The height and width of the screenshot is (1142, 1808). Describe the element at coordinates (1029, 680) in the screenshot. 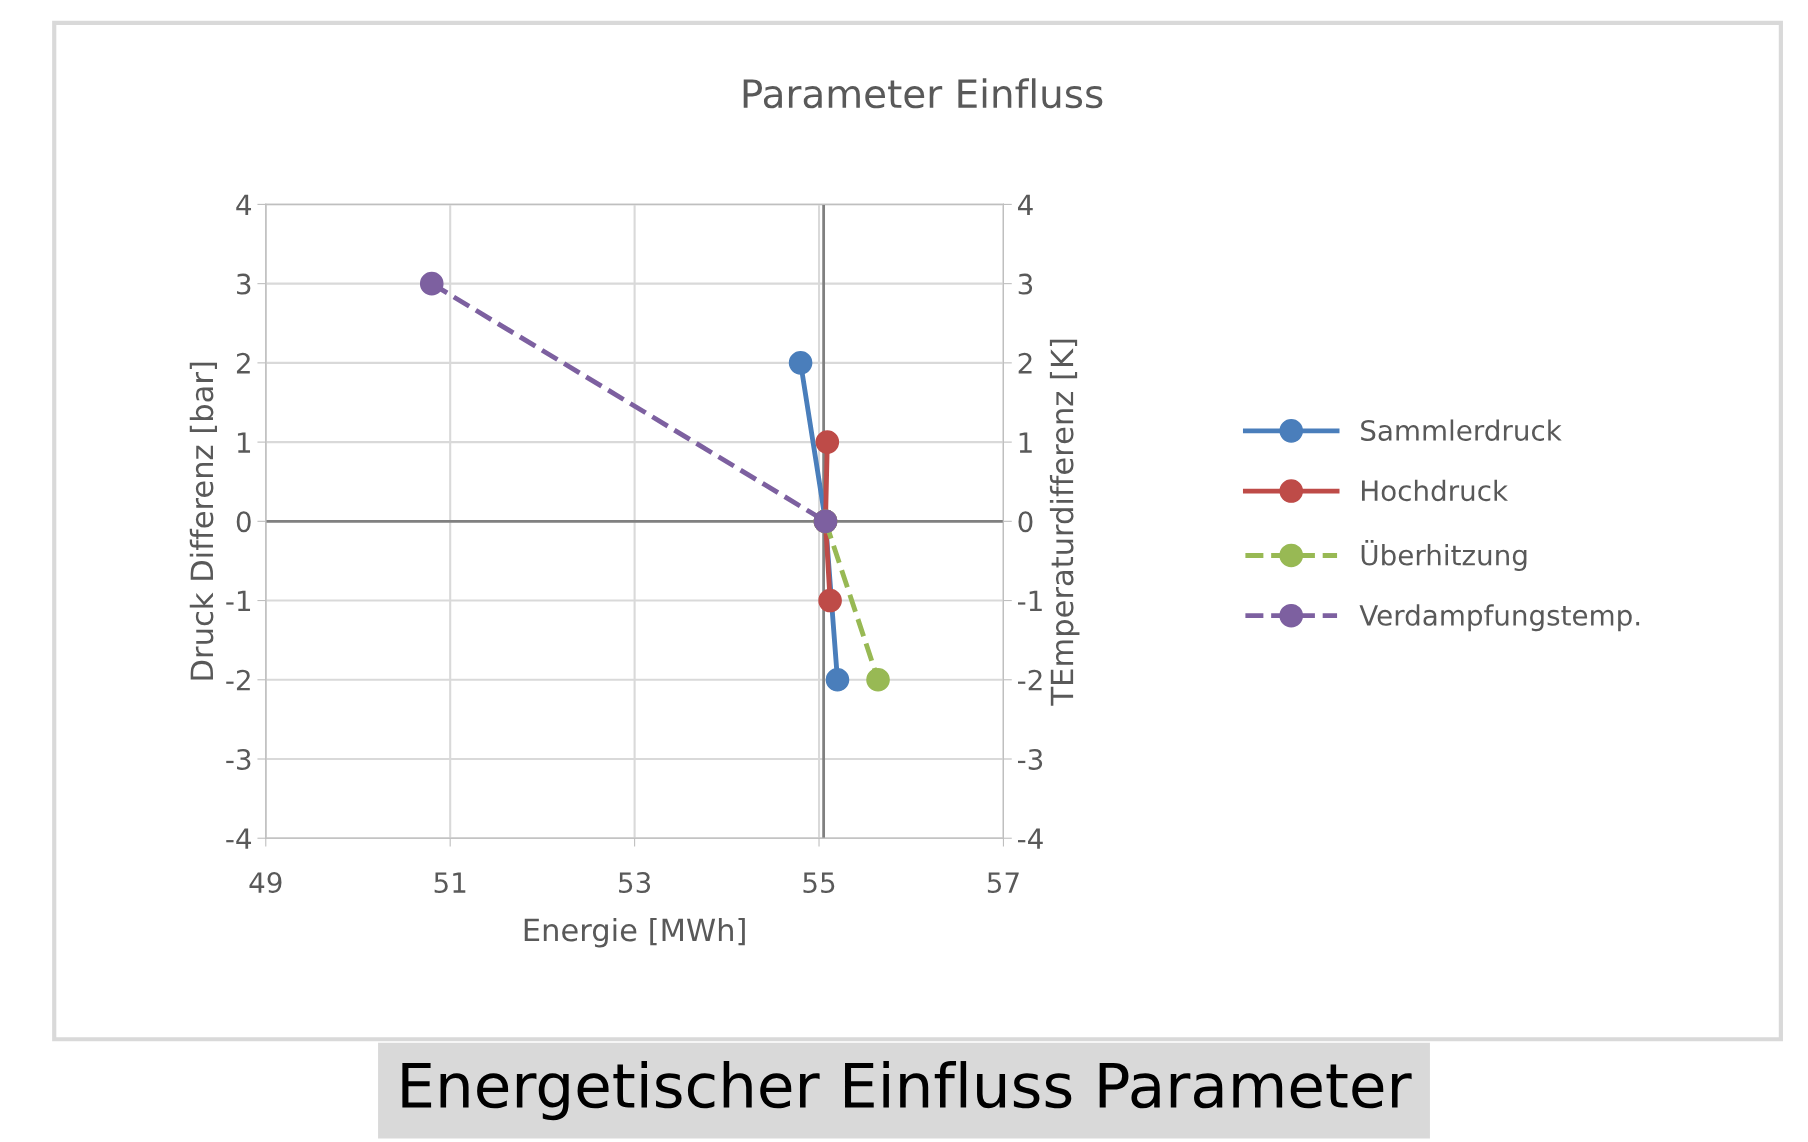

I see `y2-tick-label: -2` at that location.